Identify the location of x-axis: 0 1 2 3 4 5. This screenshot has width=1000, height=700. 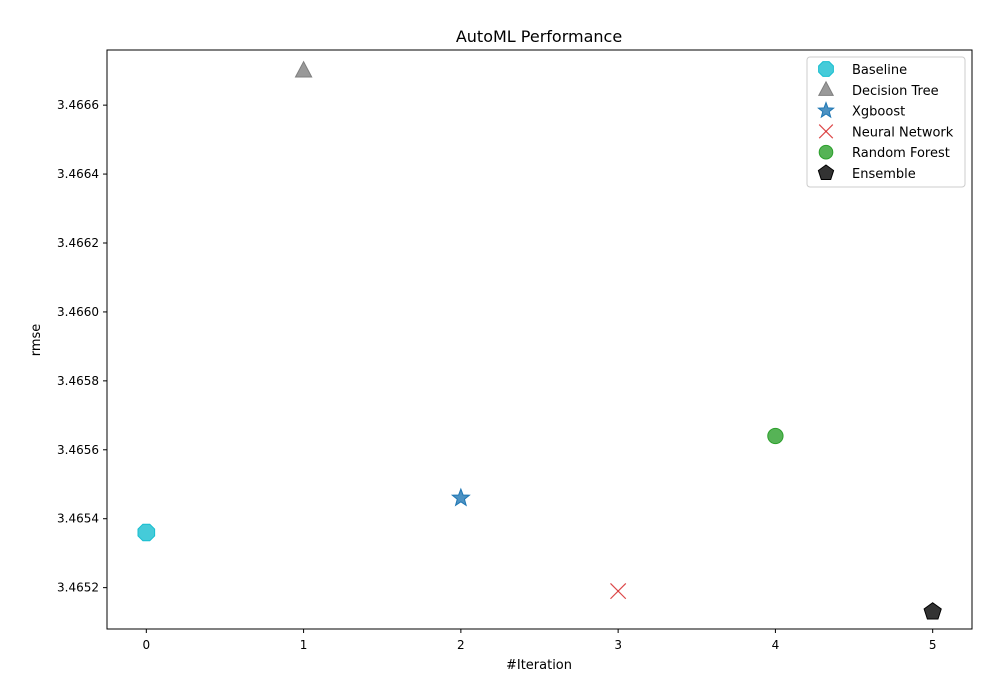
(539, 640).